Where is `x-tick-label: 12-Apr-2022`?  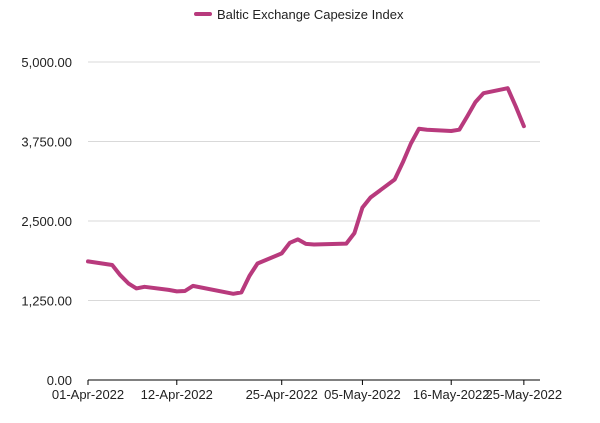
x-tick-label: 12-Apr-2022 is located at coordinates (177, 394).